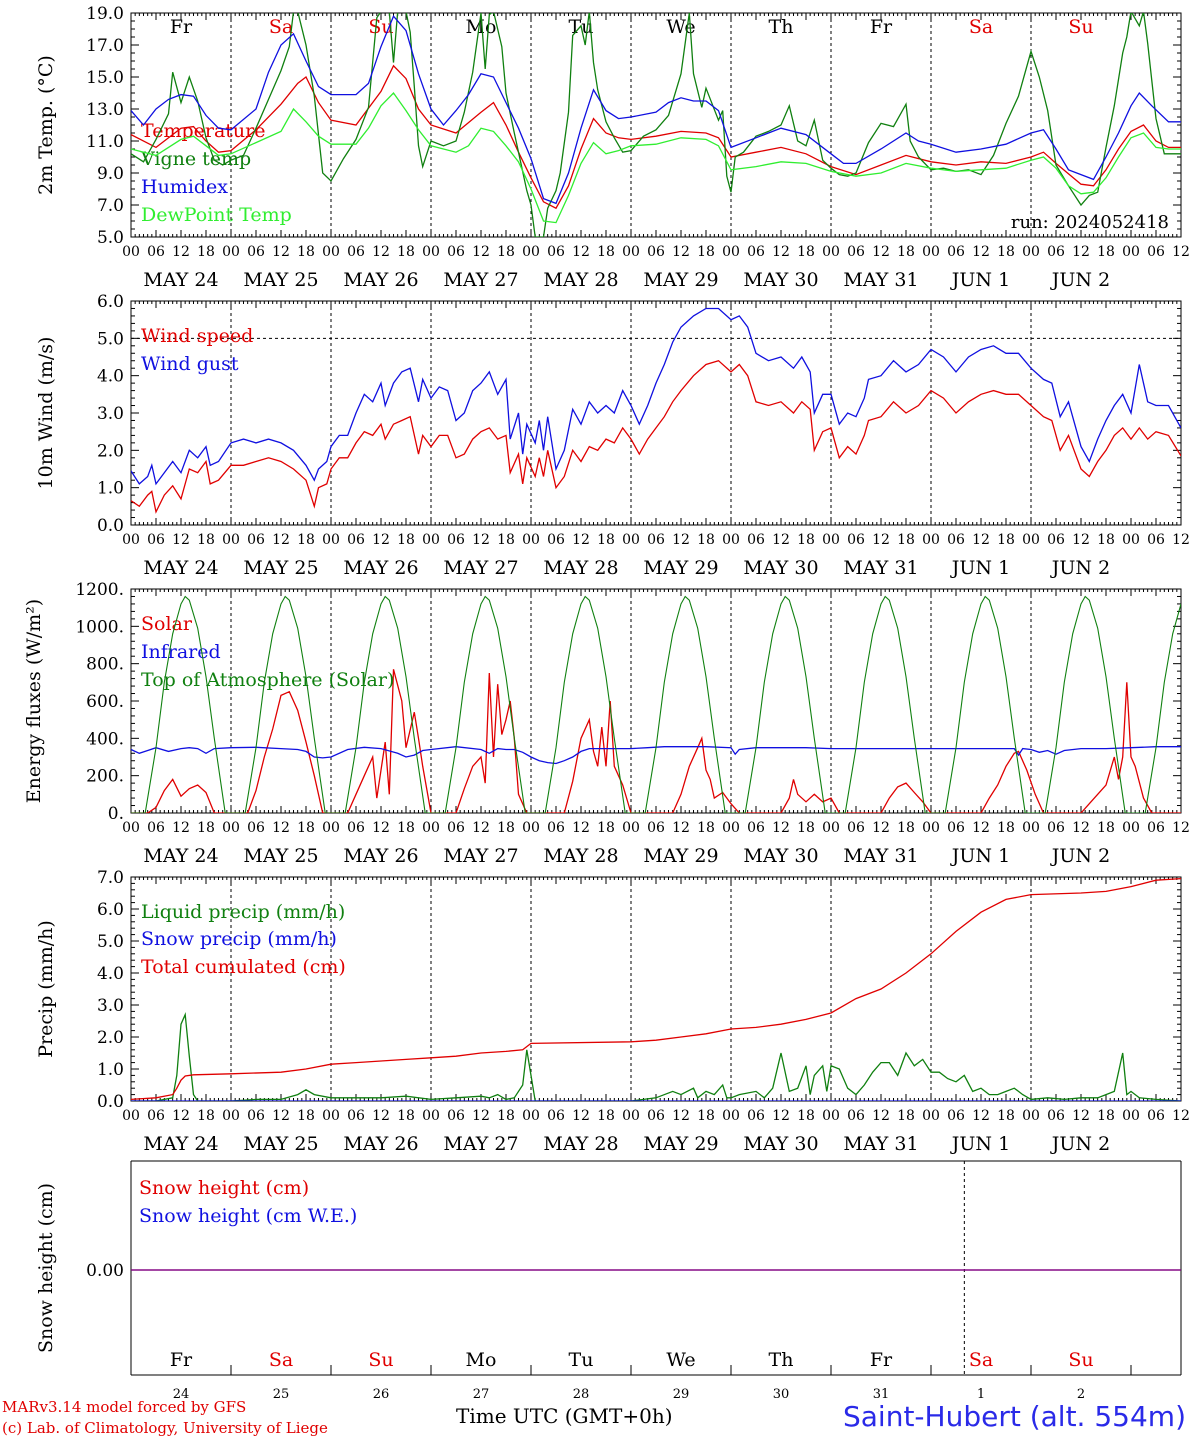 The height and width of the screenshot is (1440, 1194). What do you see at coordinates (105, 1271) in the screenshot?
I see `y-tick-label: 0.00` at bounding box center [105, 1271].